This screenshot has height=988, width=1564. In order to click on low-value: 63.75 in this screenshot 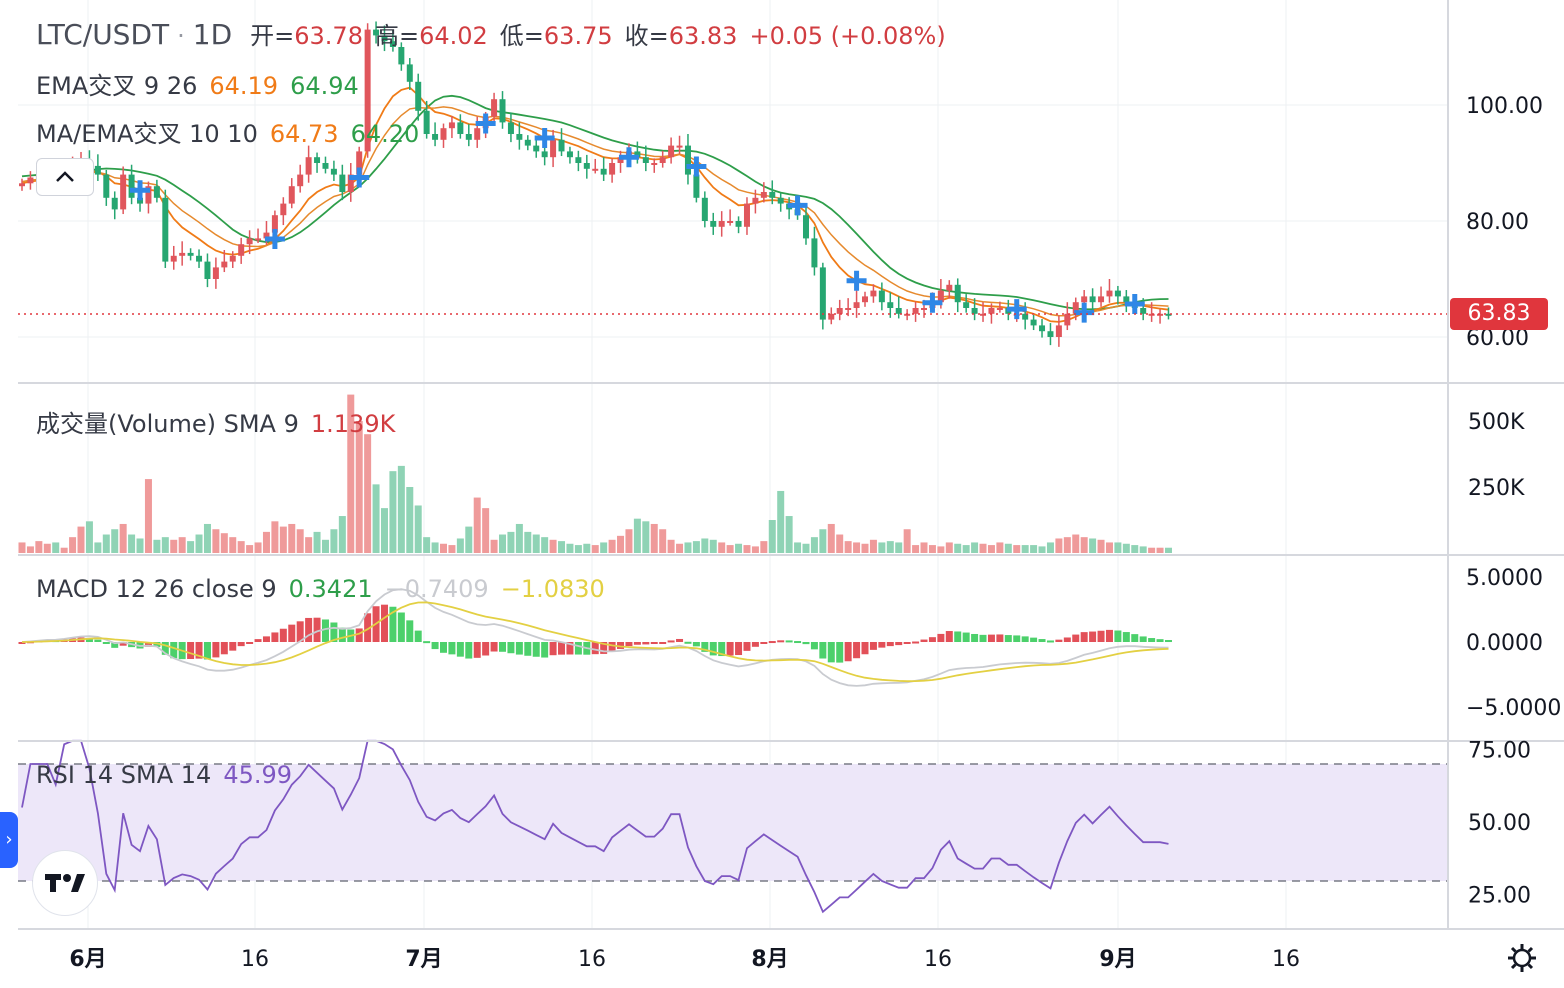, I will do `click(578, 36)`.